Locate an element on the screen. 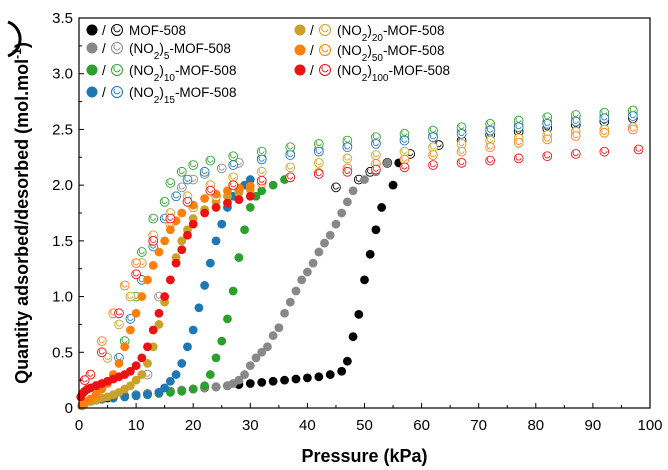 The height and width of the screenshot is (470, 668). x-tick-label: 10 is located at coordinates (136, 425).